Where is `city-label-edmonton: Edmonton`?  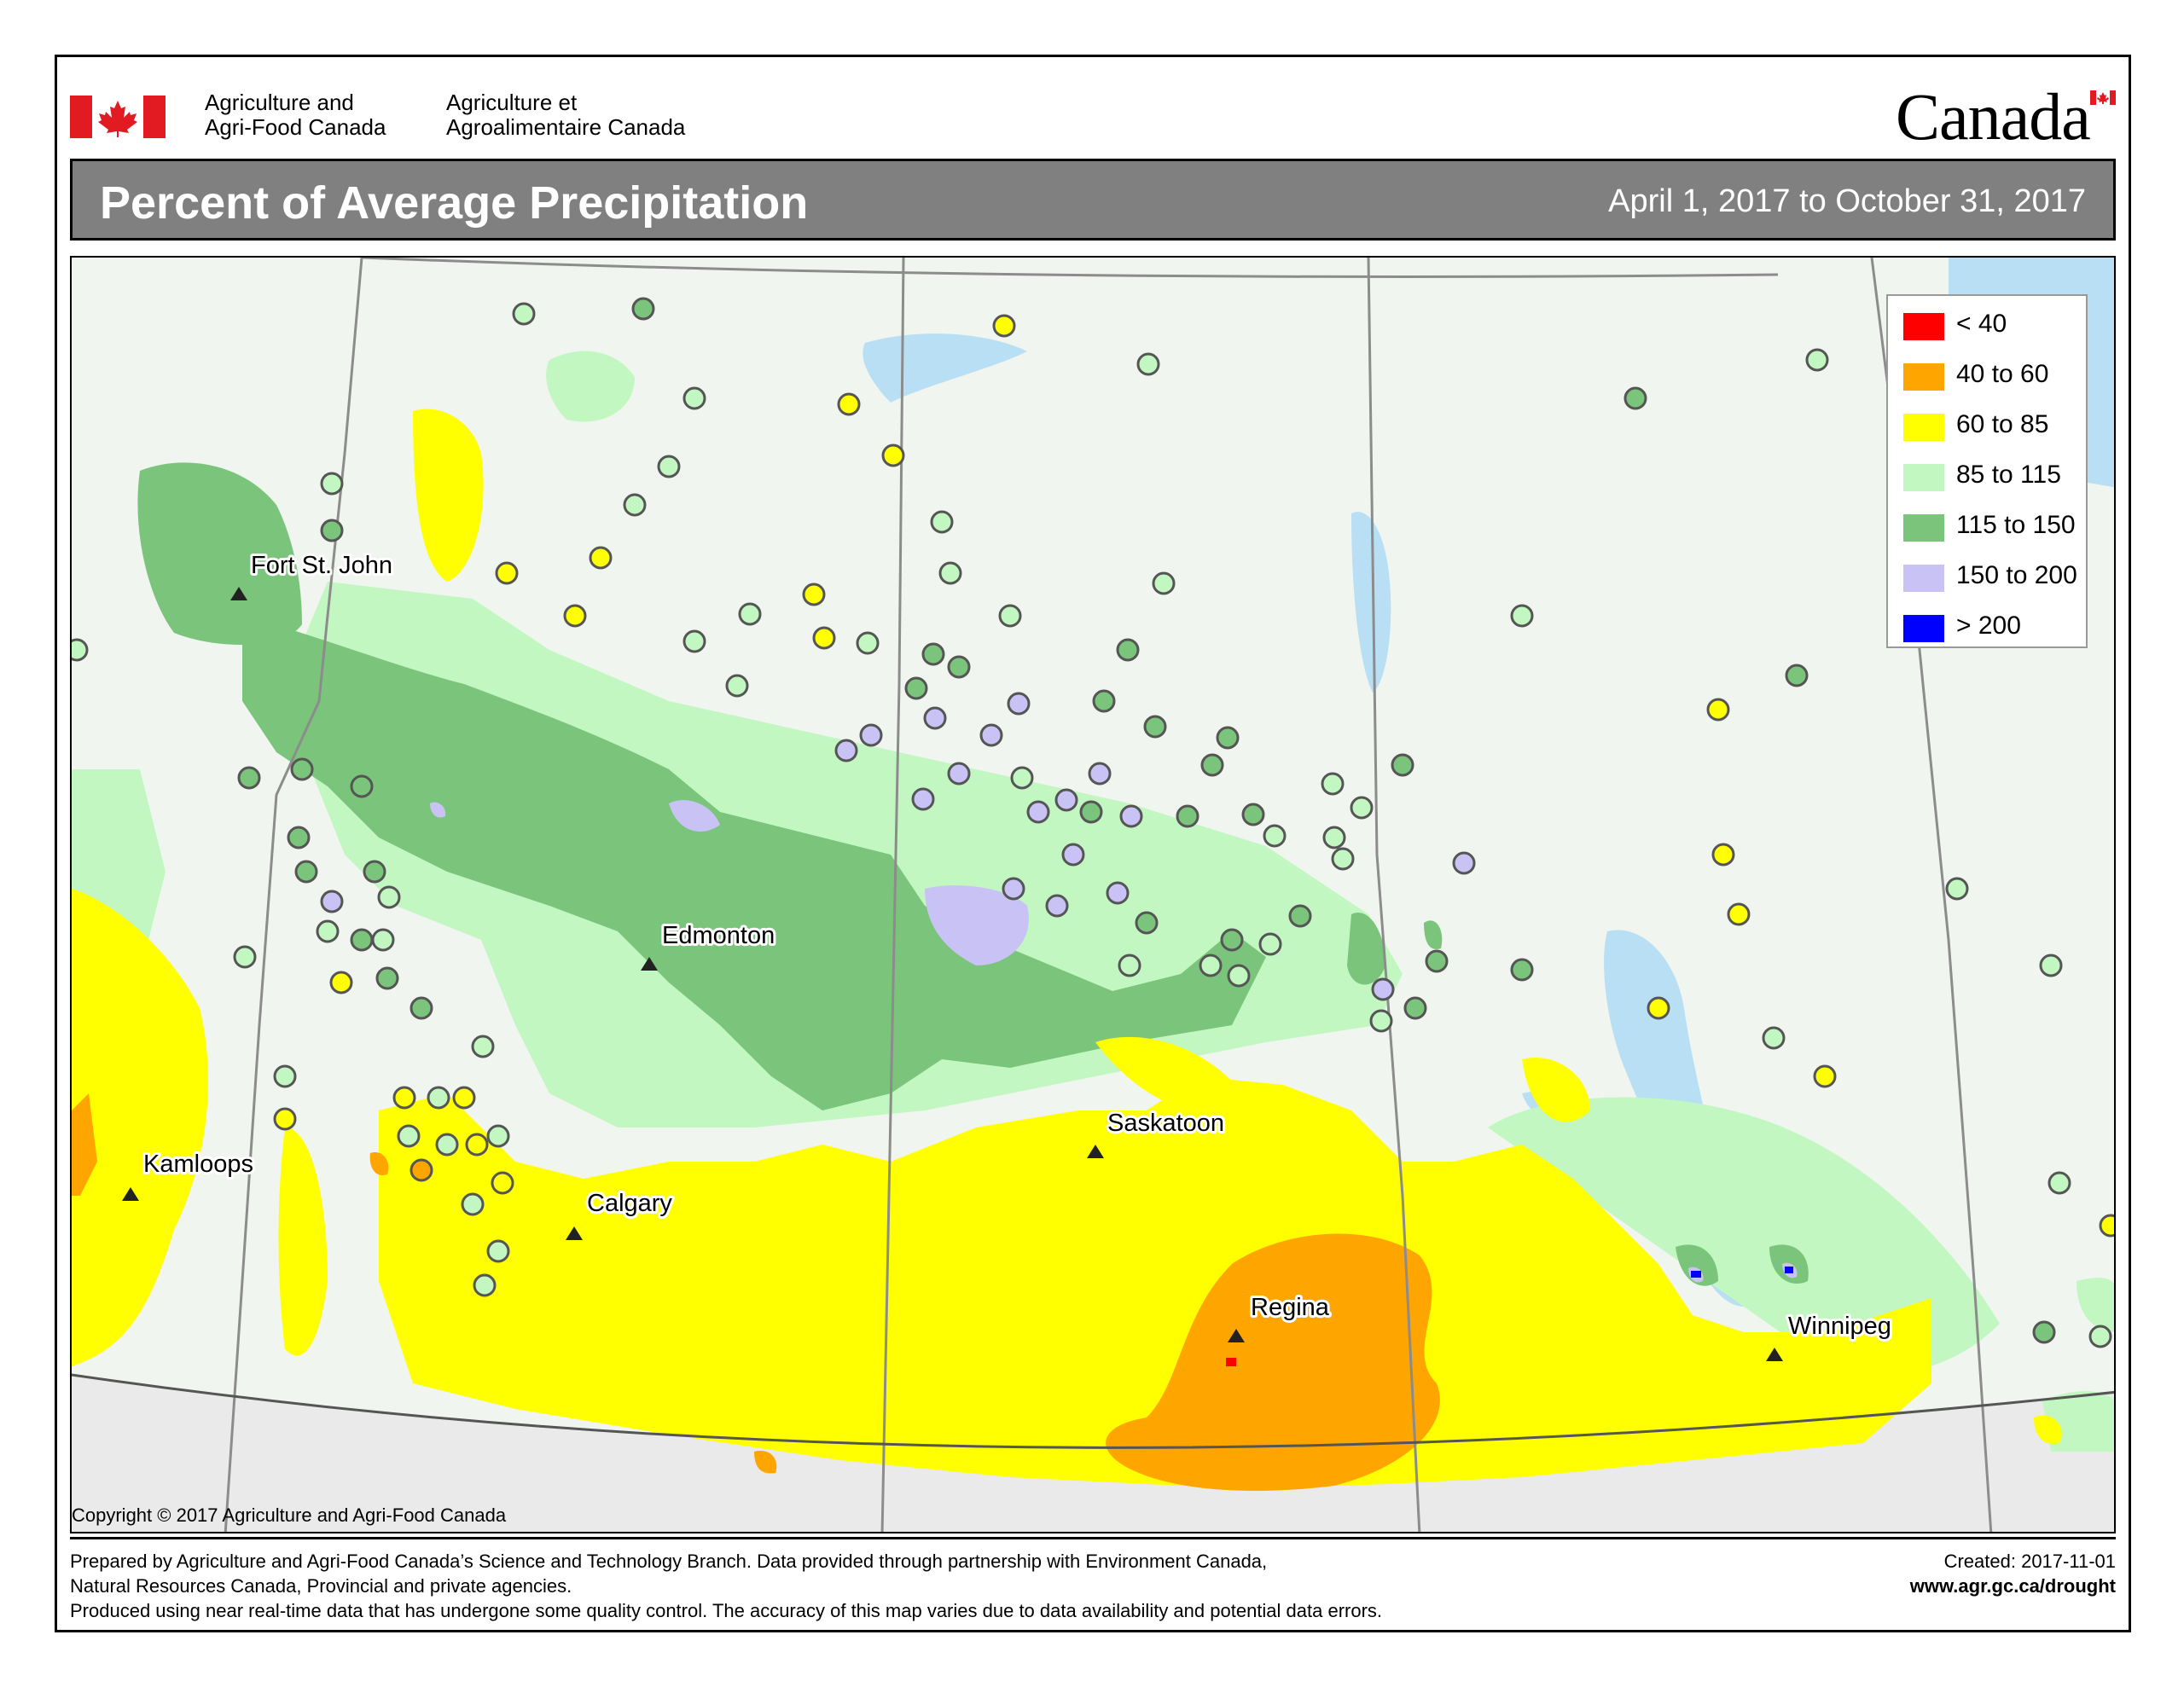
city-label-edmonton: Edmonton is located at coordinates (719, 935).